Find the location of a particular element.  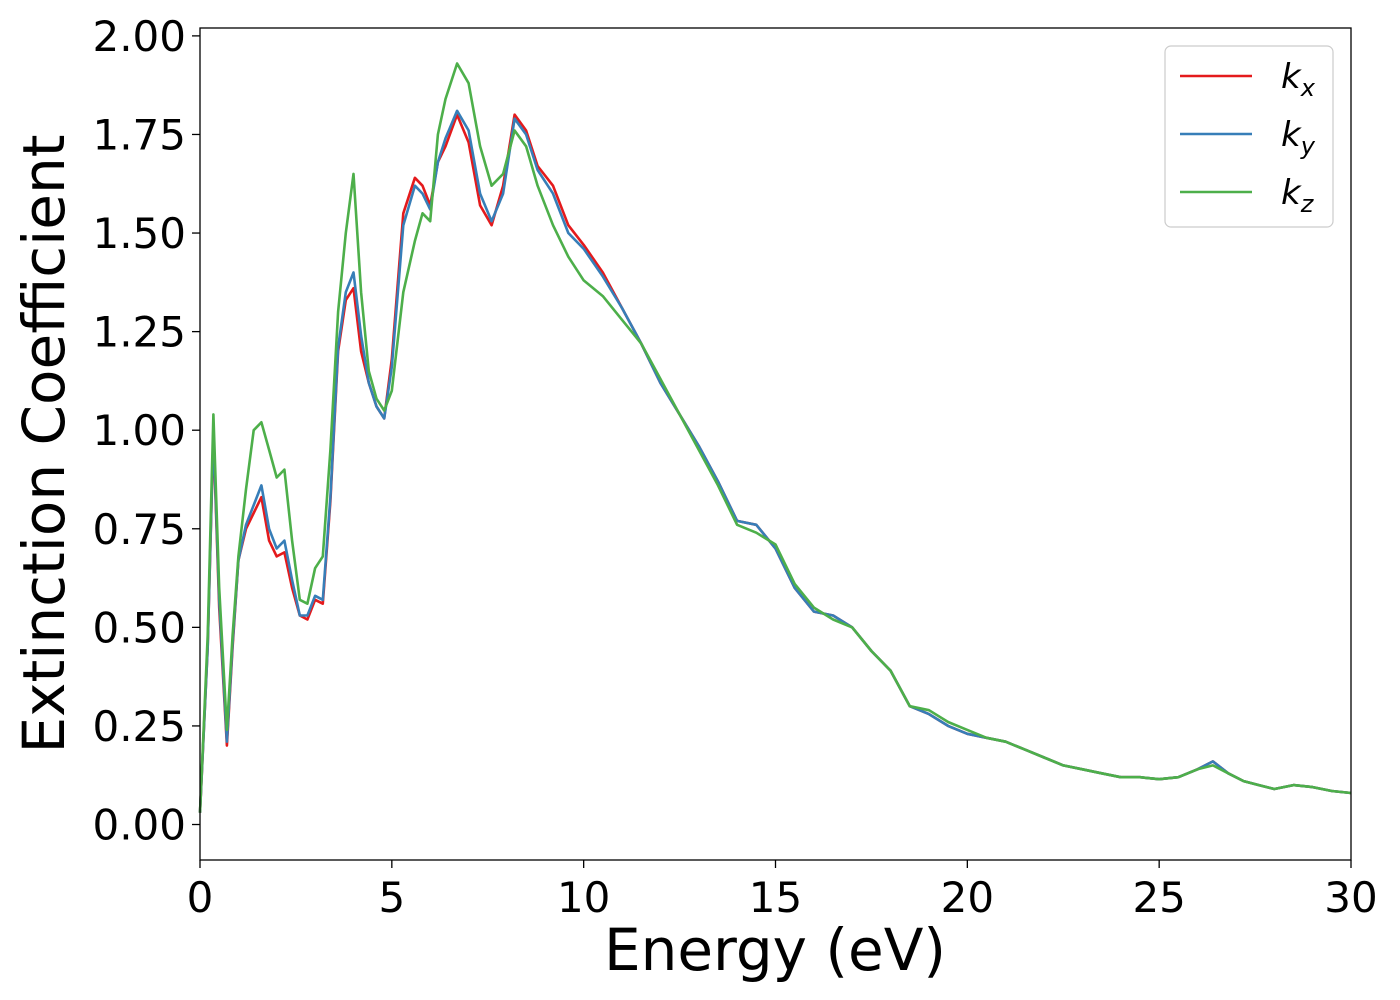

y-tick-label: 2.00 is located at coordinates (139, 36).